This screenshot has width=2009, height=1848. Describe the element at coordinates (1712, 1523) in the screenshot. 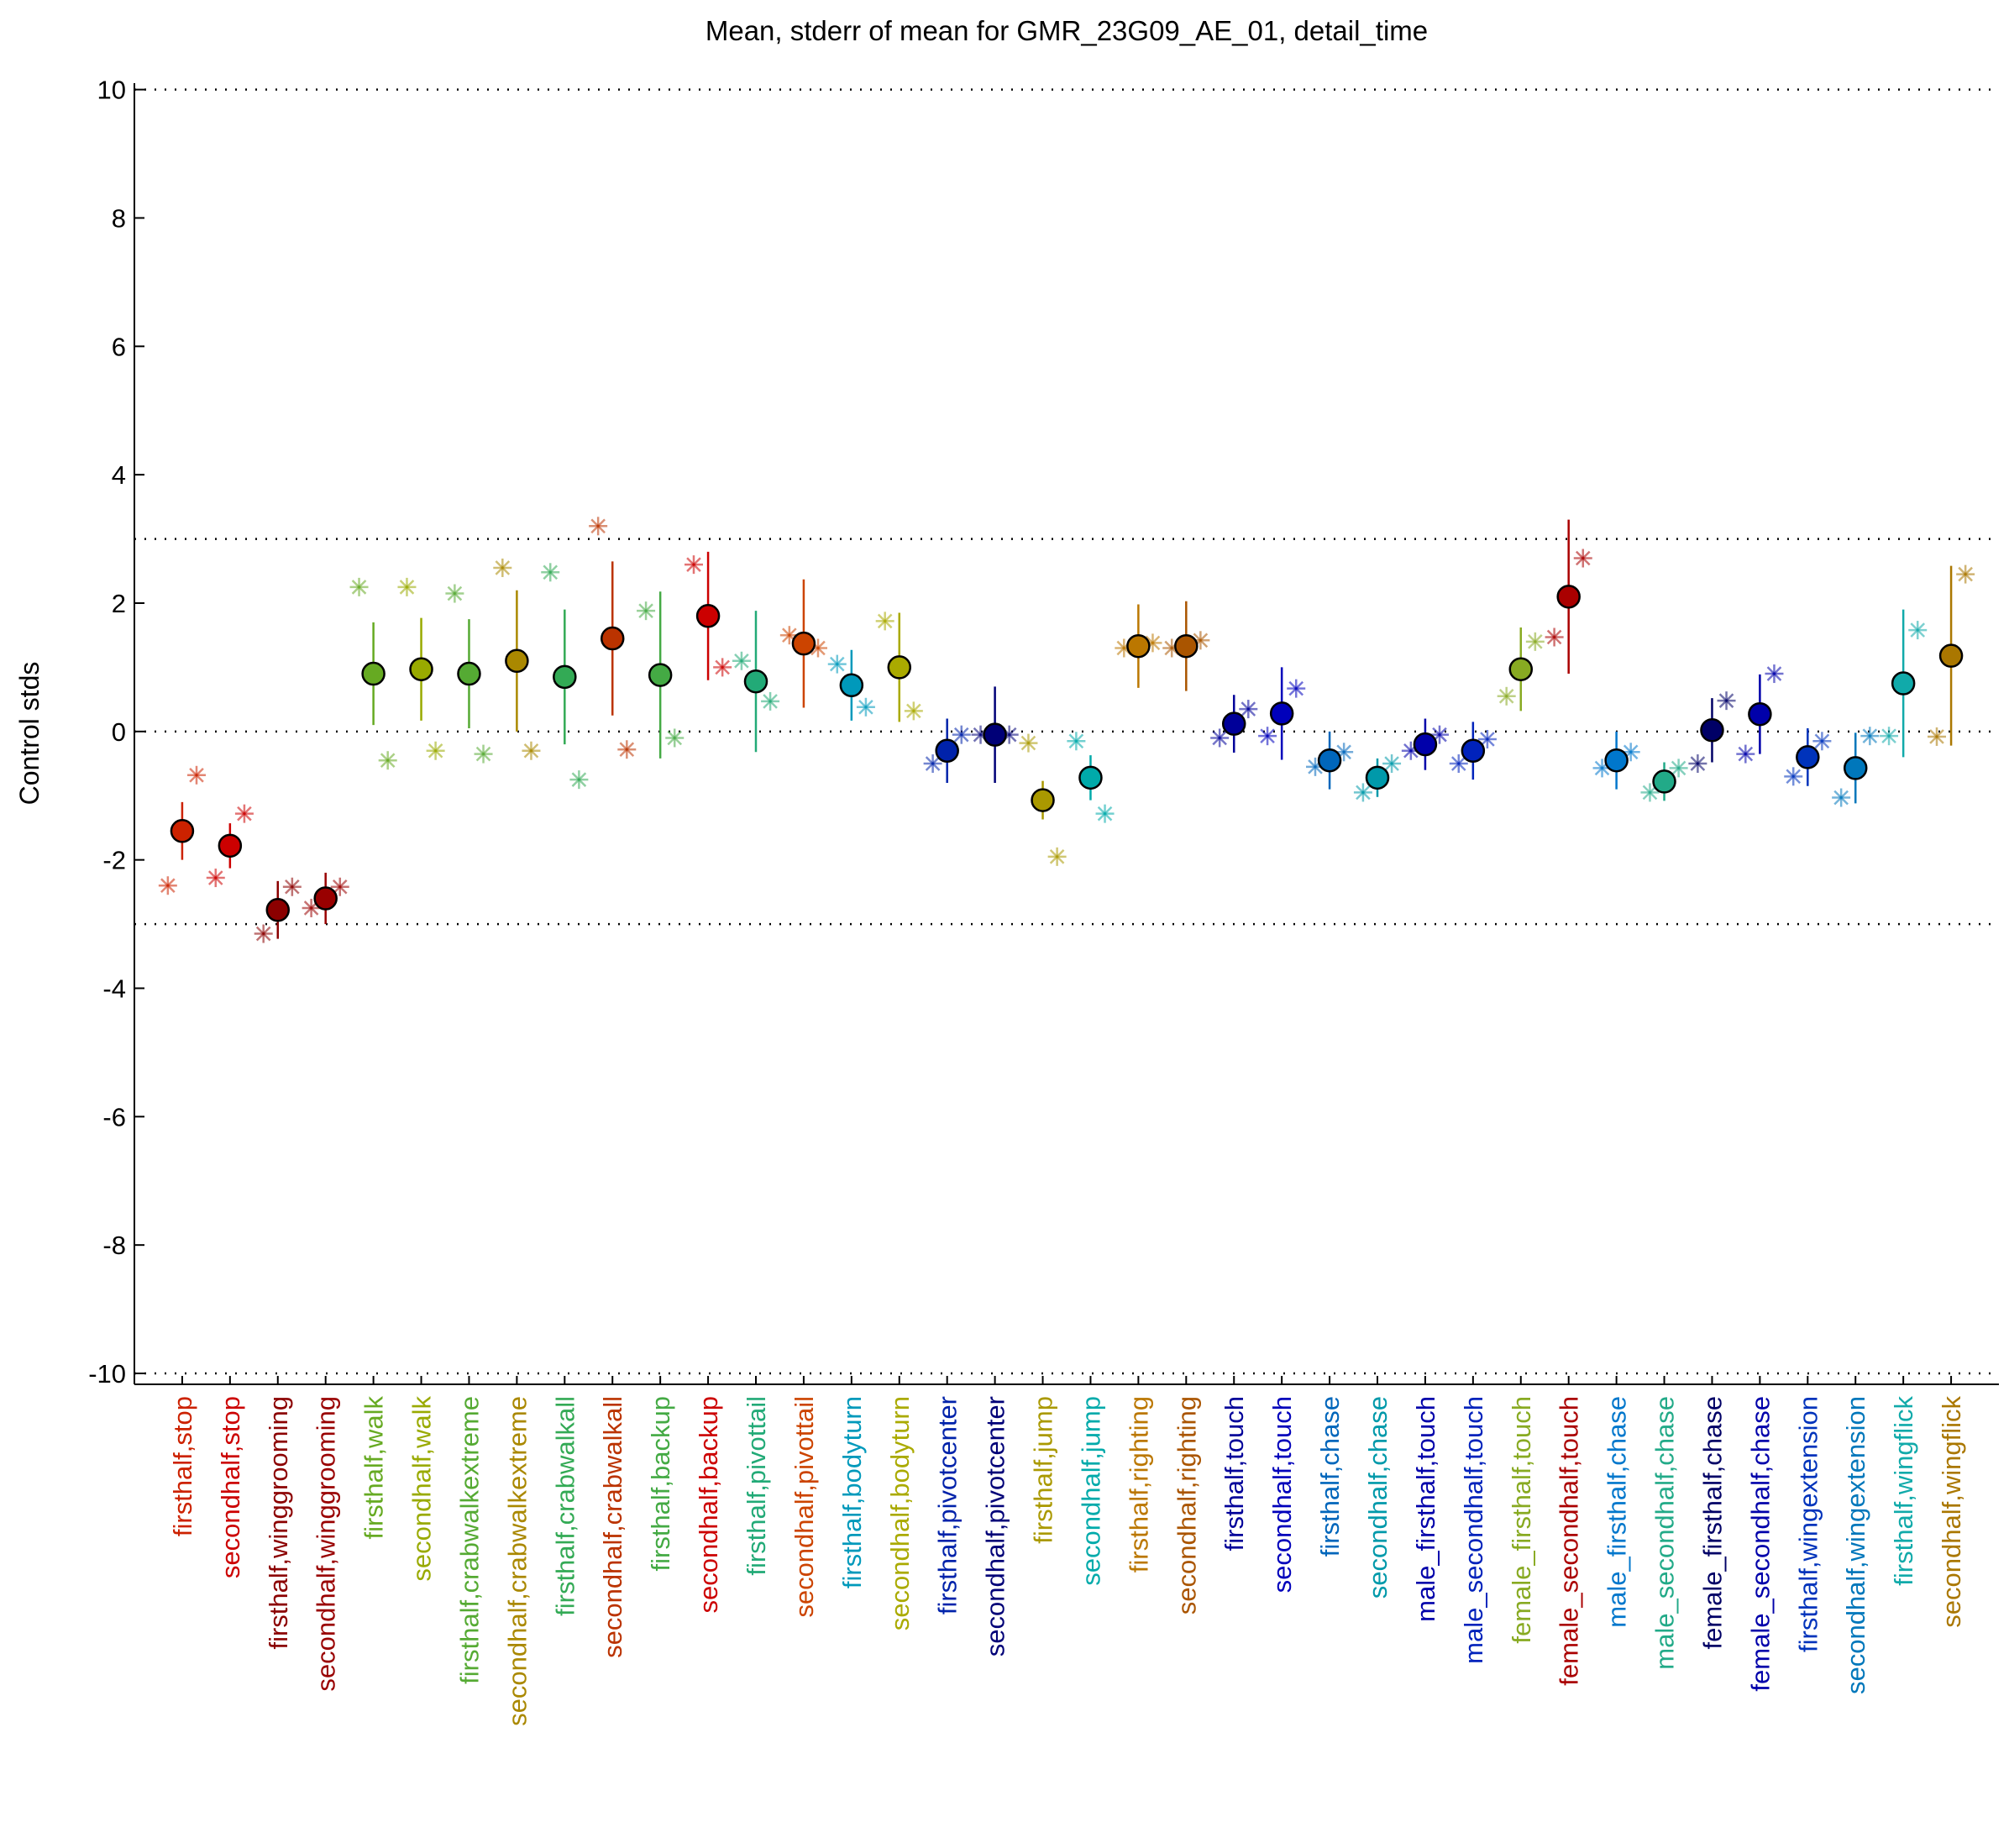

I see `x-tick-label: female_firsthalf,chase` at that location.